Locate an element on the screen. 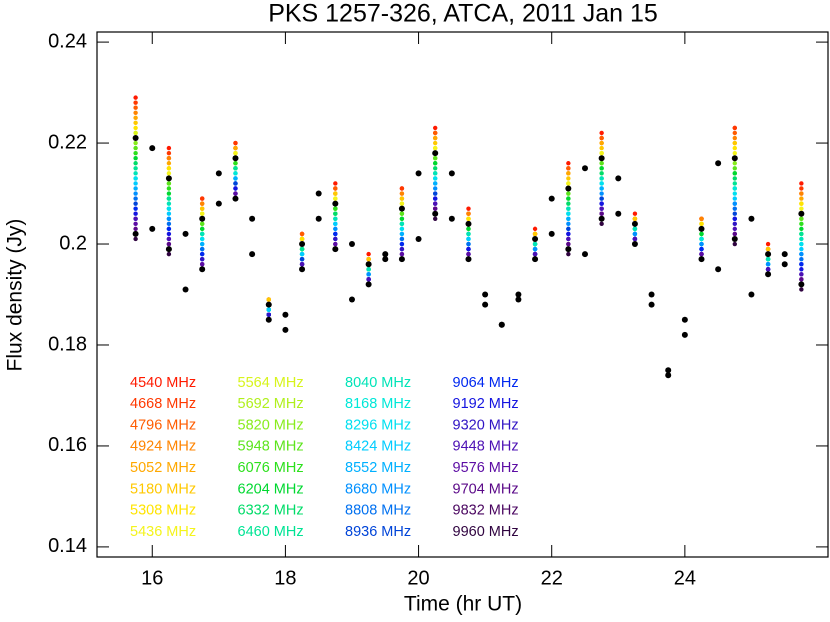 The height and width of the screenshot is (622, 830). x-tick-label: 24 is located at coordinates (685, 578).